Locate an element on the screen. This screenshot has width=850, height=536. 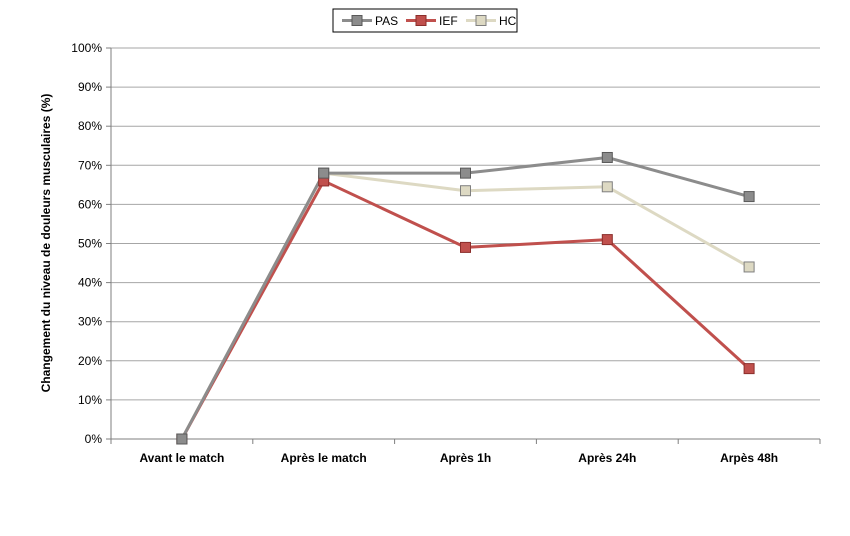
y-tick-label: 20% is located at coordinates (90, 361).